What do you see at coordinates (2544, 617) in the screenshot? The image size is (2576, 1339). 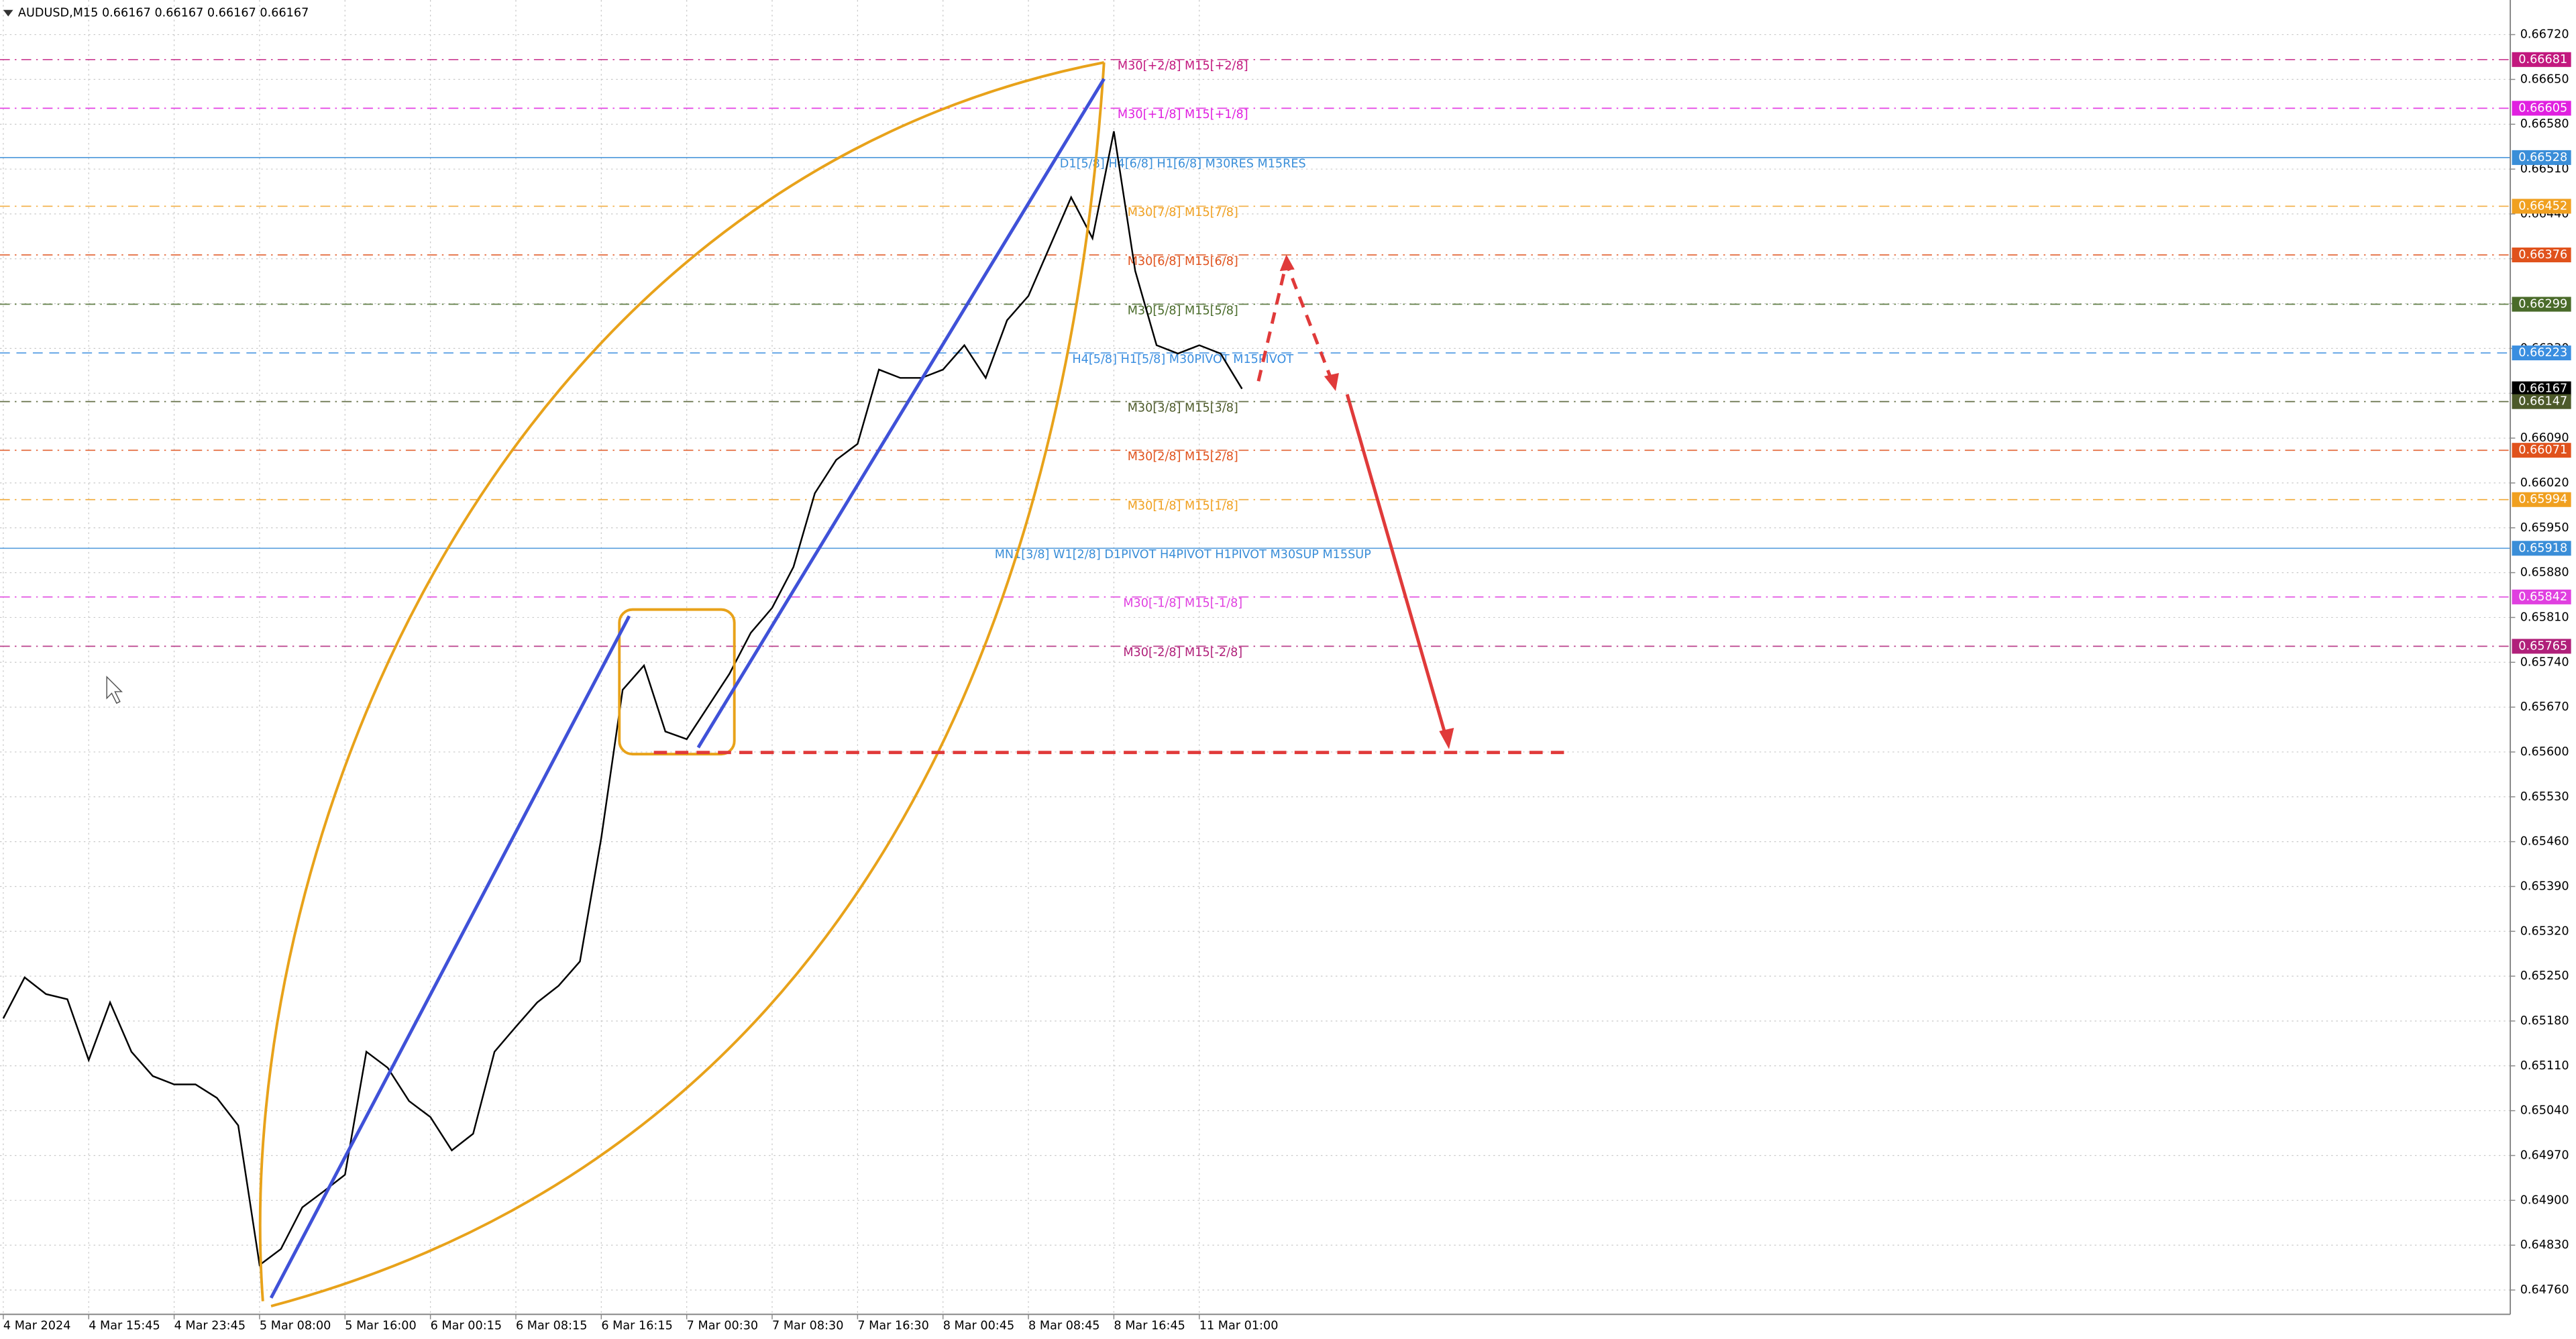 I see `y-tick-label: 0.65810` at bounding box center [2544, 617].